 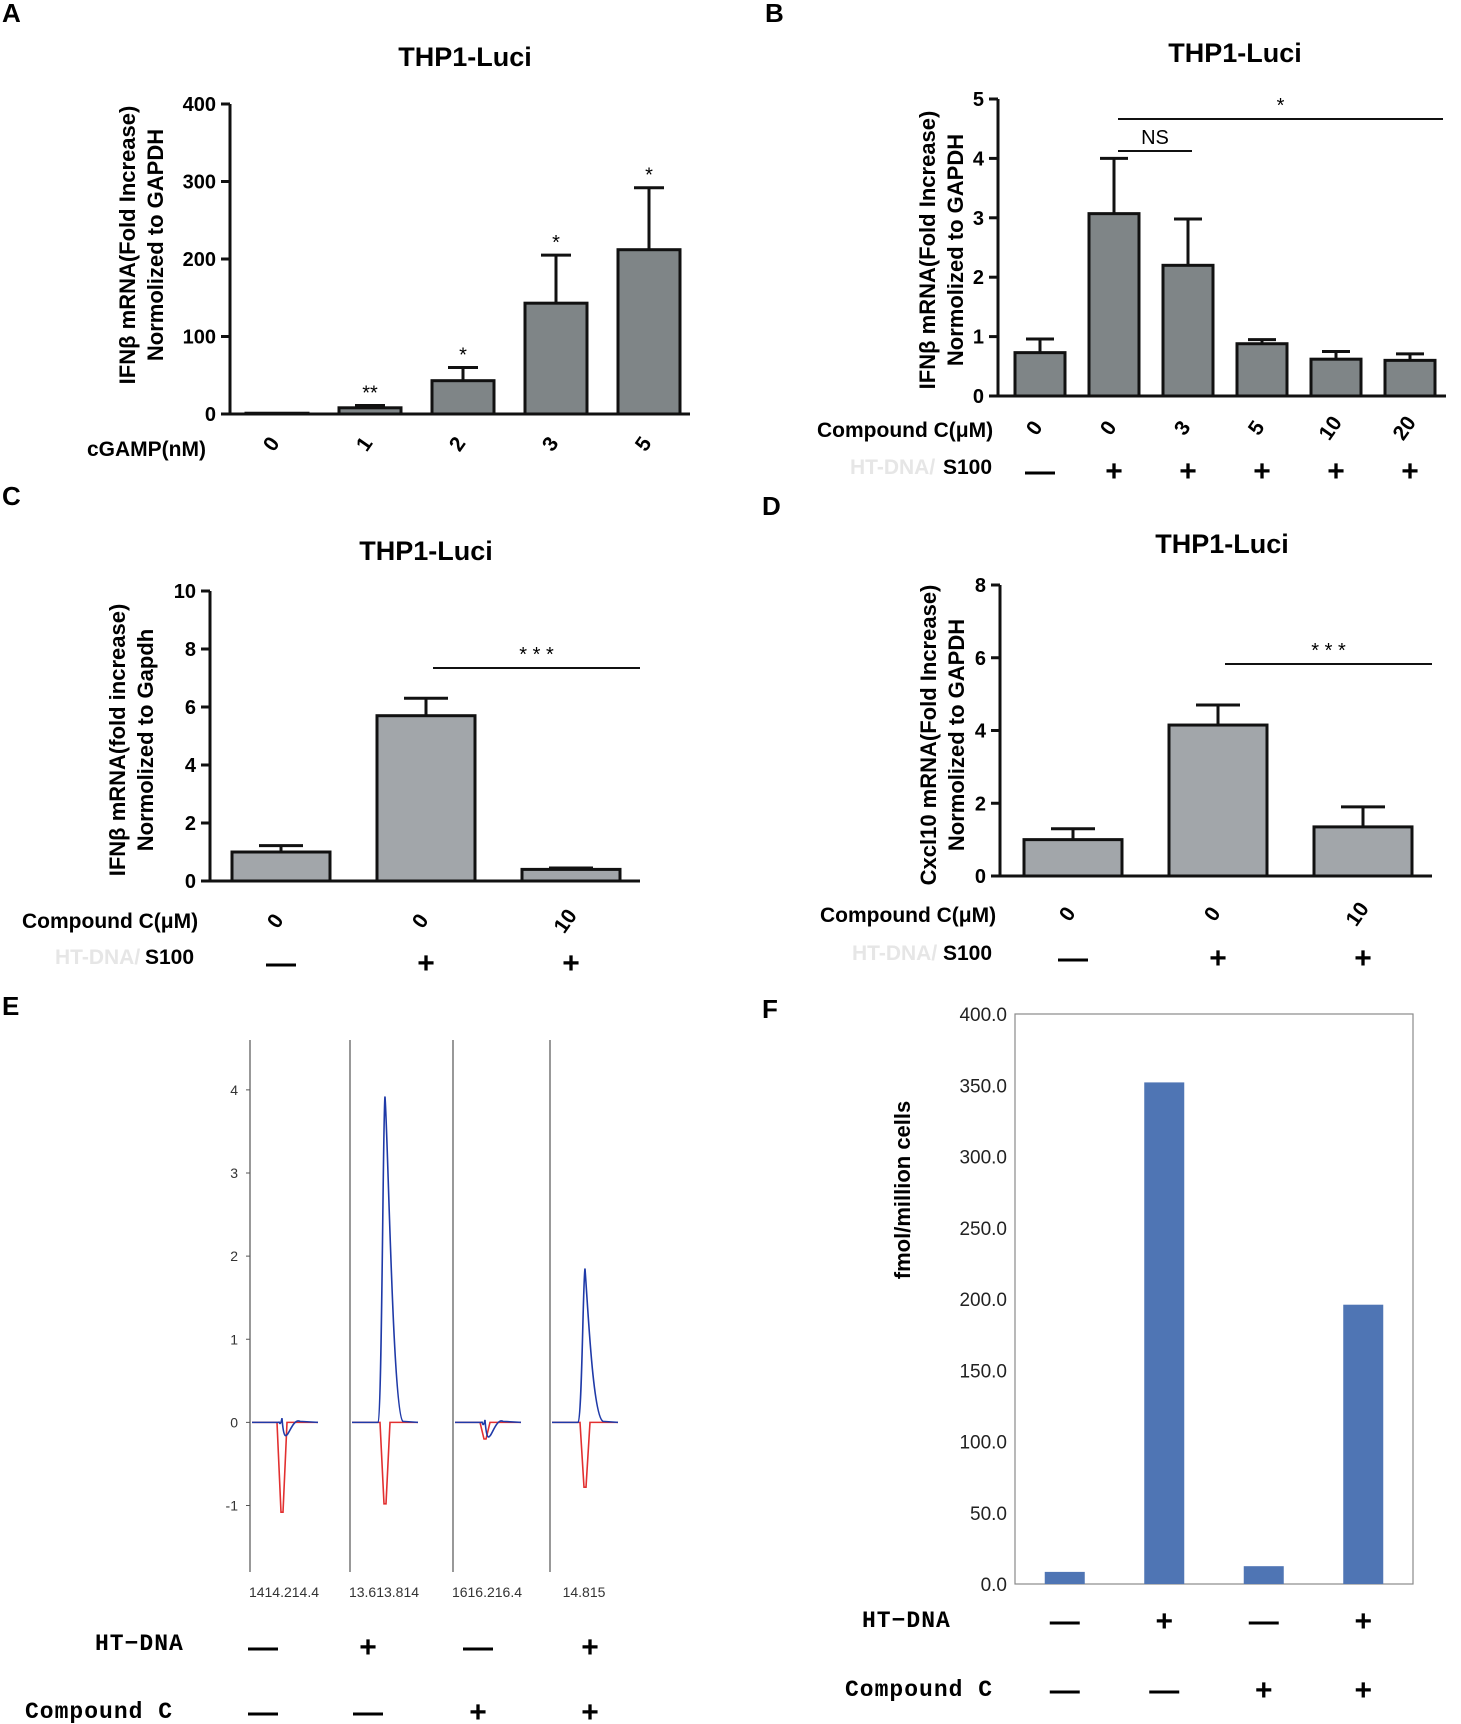 I want to click on panel-c-row2-sign: —, so click(x=281, y=963).